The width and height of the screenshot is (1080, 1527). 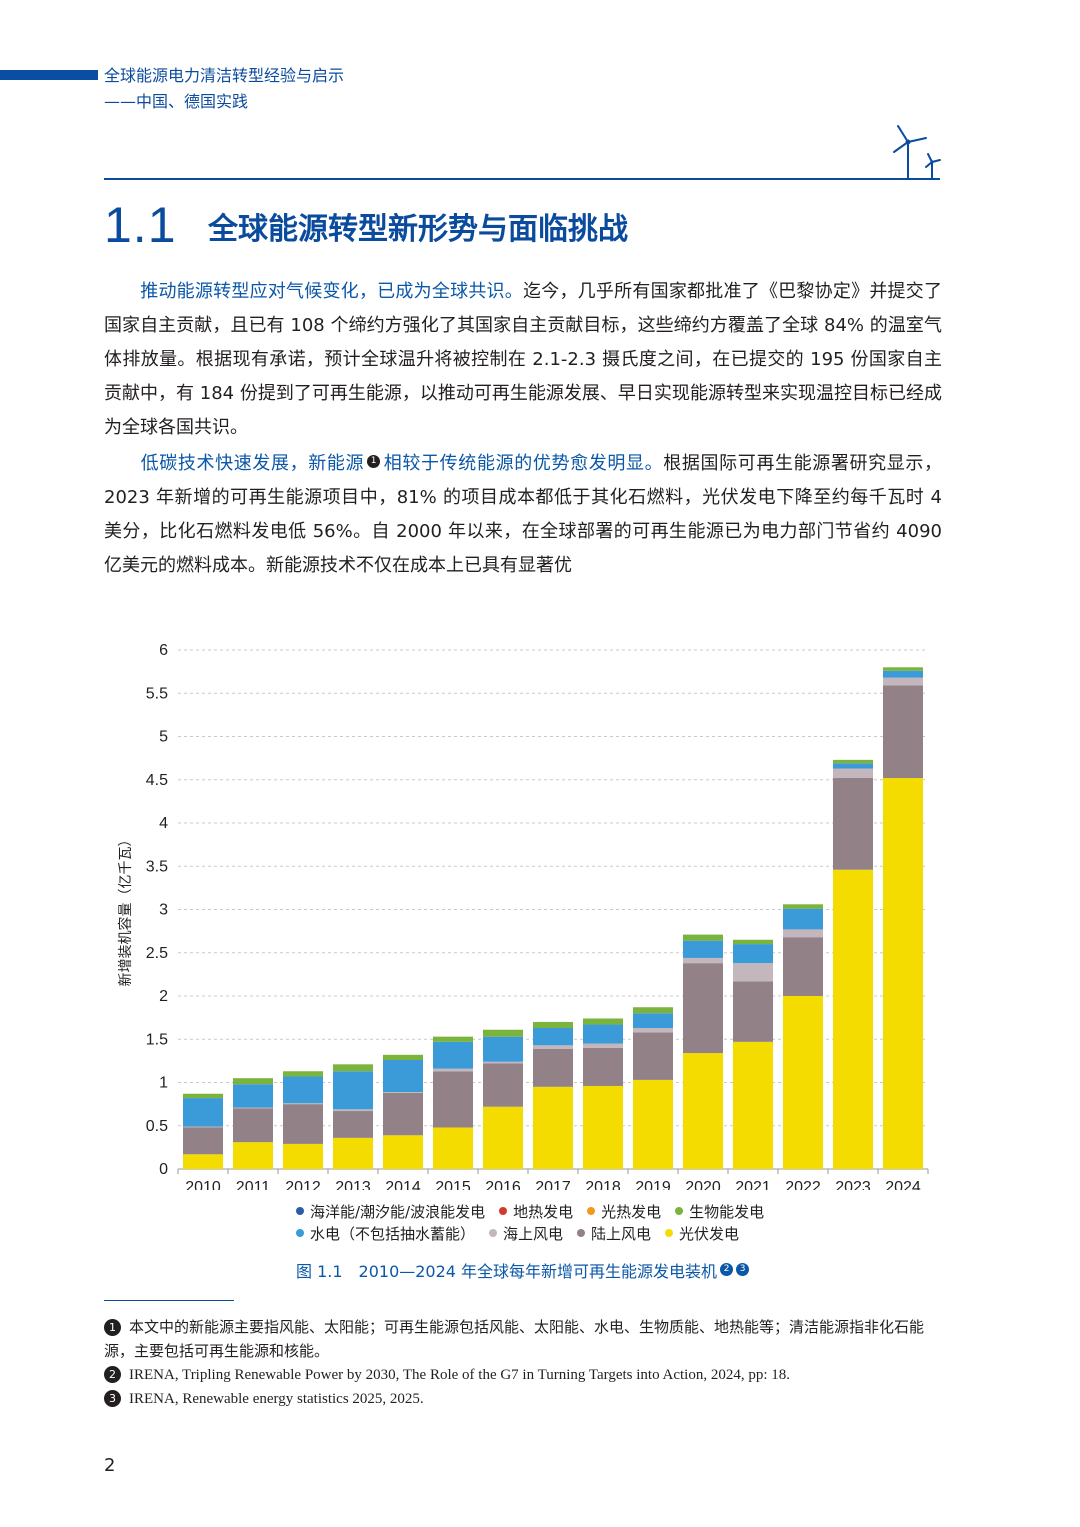 What do you see at coordinates (163, 910) in the screenshot?
I see `y-tick-label: 3` at bounding box center [163, 910].